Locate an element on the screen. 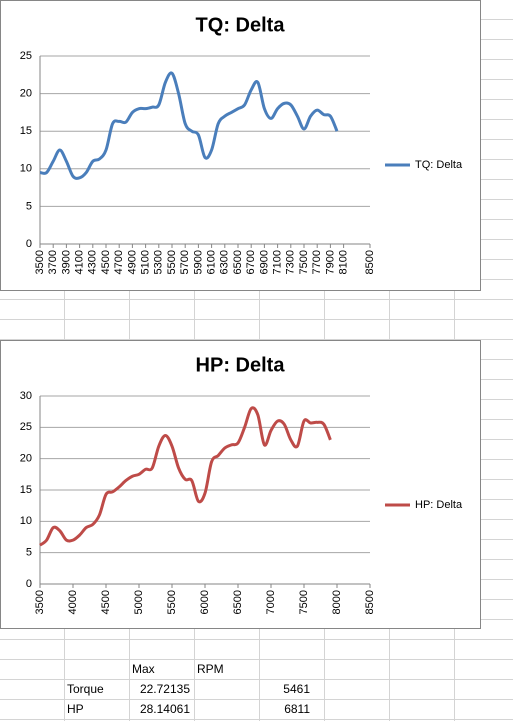 The image size is (513, 721). x-tick-label: 4900 is located at coordinates (132, 262).